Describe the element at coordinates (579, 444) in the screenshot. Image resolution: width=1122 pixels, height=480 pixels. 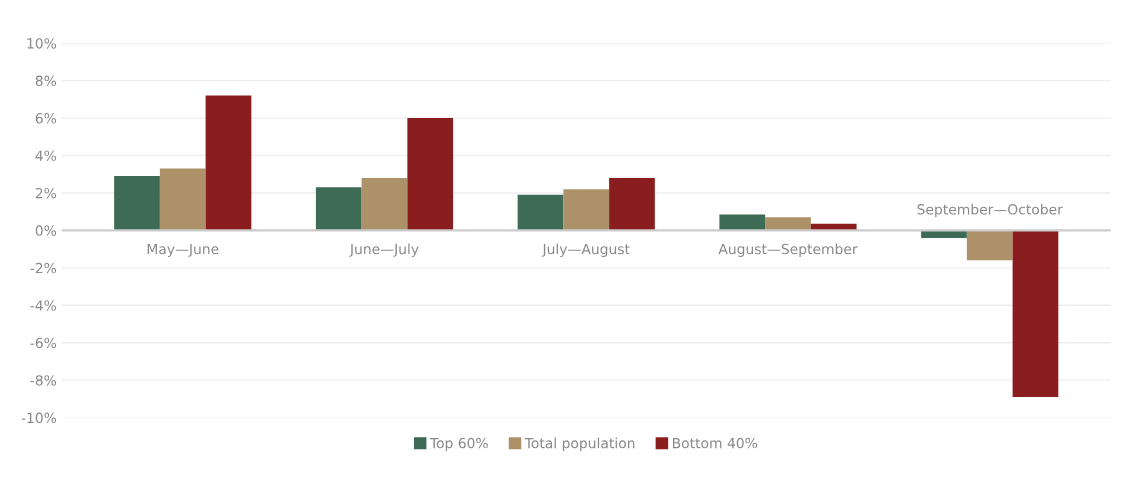
I see `legend-label: Total population` at that location.